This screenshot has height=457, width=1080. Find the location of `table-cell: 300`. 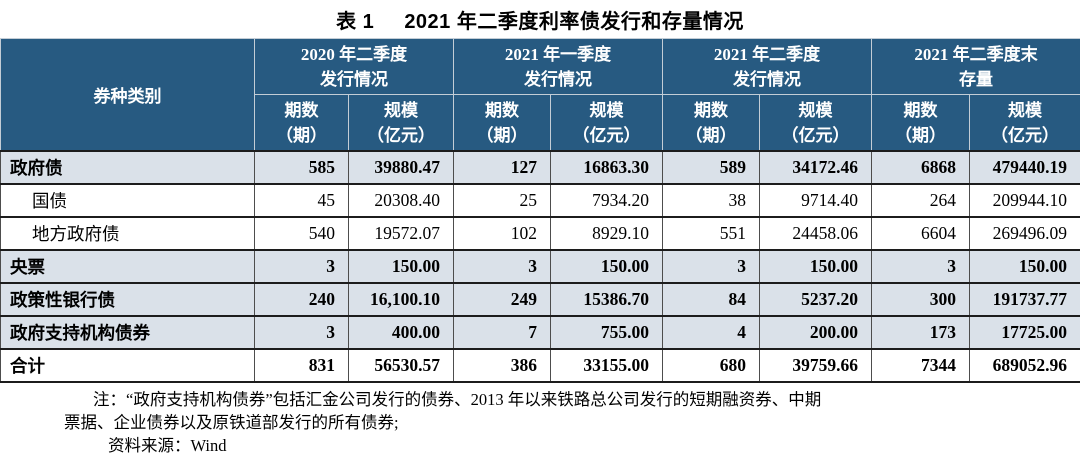

table-cell: 300 is located at coordinates (920, 299).